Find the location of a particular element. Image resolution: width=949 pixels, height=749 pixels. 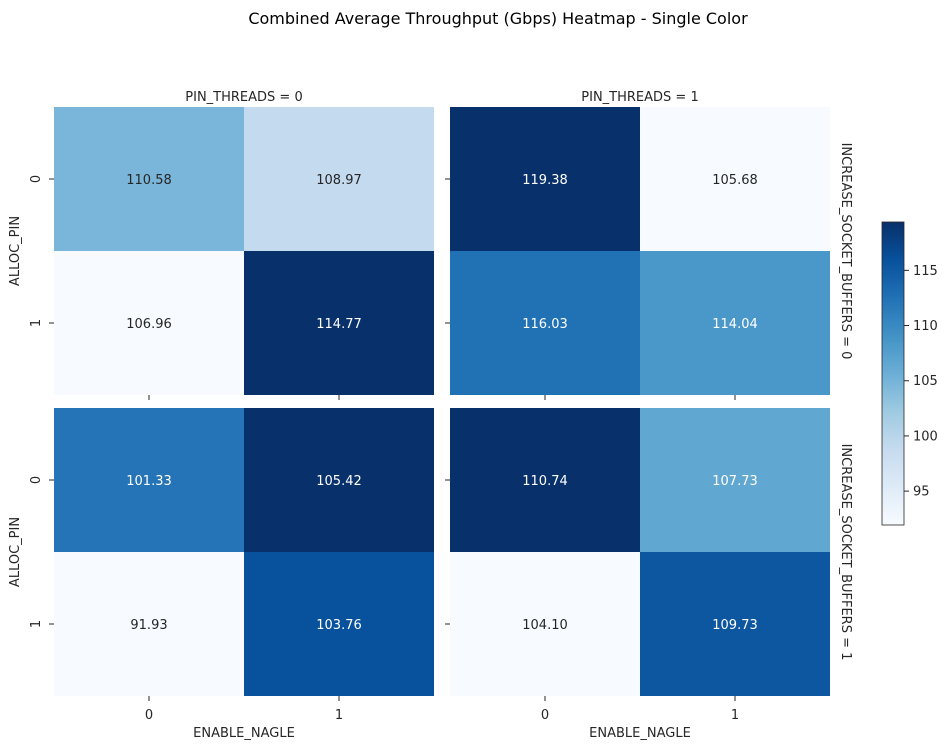

cell-value-label: 109.73 is located at coordinates (735, 625).